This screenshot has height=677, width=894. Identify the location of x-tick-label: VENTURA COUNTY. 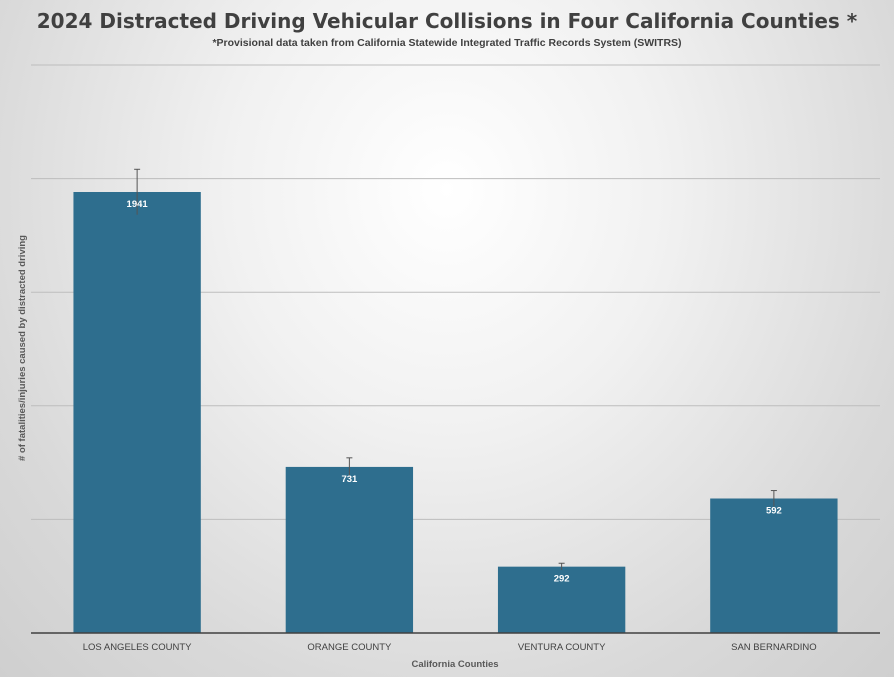
(562, 647).